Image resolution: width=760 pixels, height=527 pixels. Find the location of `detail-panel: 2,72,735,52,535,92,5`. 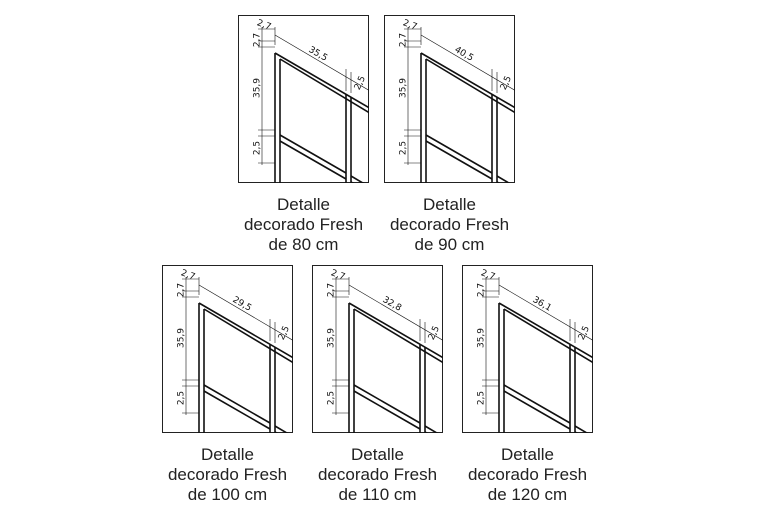

detail-panel: 2,72,735,52,535,92,5 is located at coordinates (303, 99).